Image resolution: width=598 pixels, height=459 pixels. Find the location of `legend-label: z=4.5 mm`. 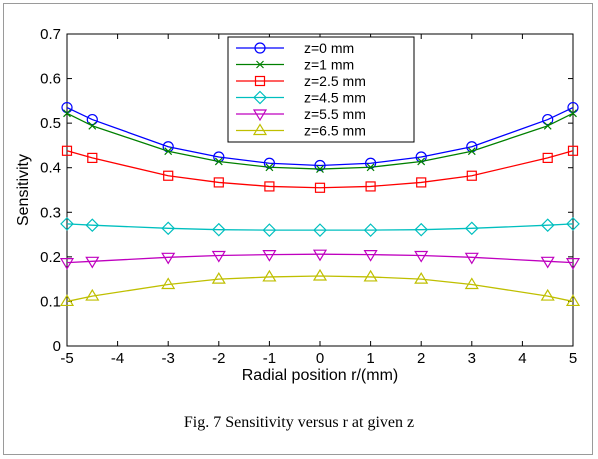

legend-label: z=4.5 mm is located at coordinates (335, 98).